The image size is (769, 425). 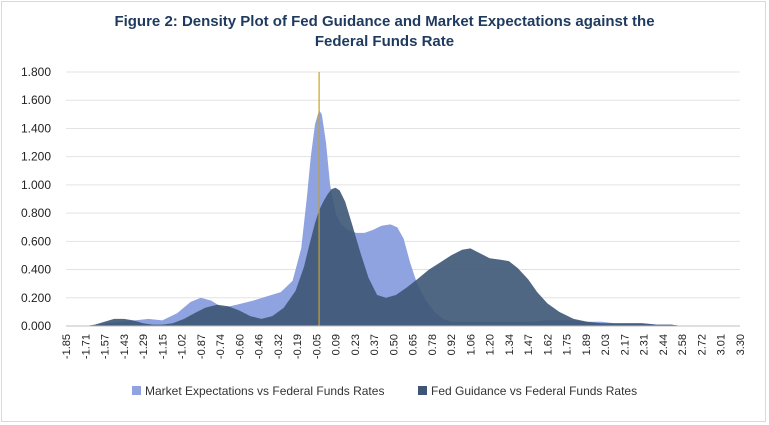 What do you see at coordinates (36, 72) in the screenshot?
I see `y-tick-label: 1.800` at bounding box center [36, 72].